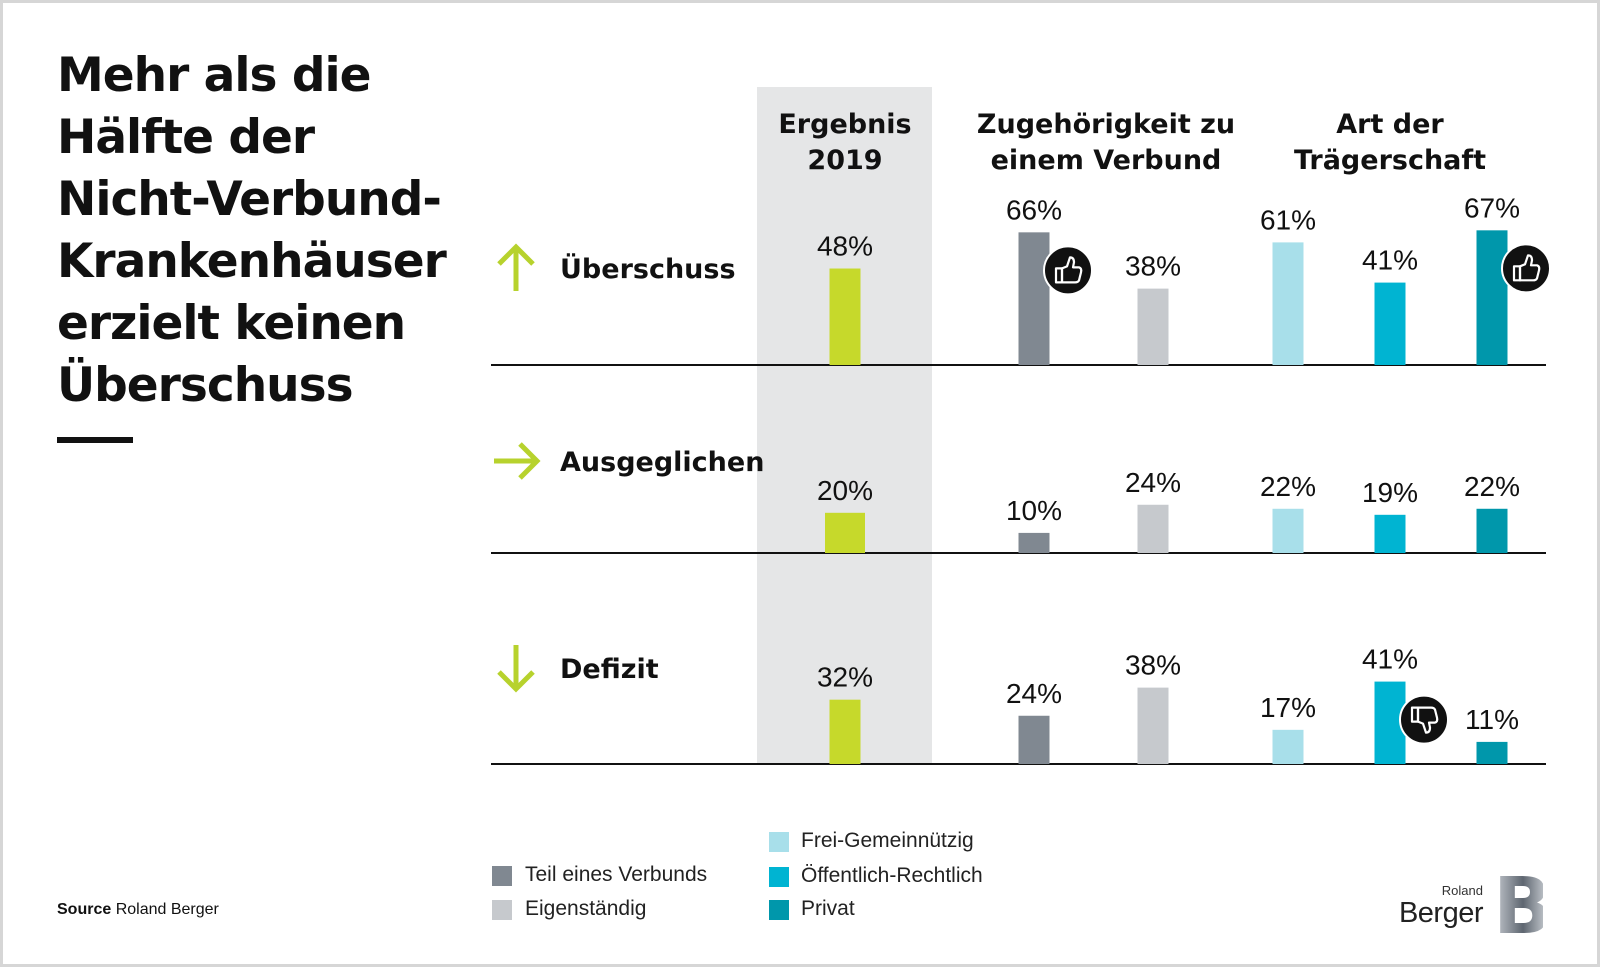  What do you see at coordinates (616, 874) in the screenshot?
I see `legend-label-1: Teil eines Verbunds` at bounding box center [616, 874].